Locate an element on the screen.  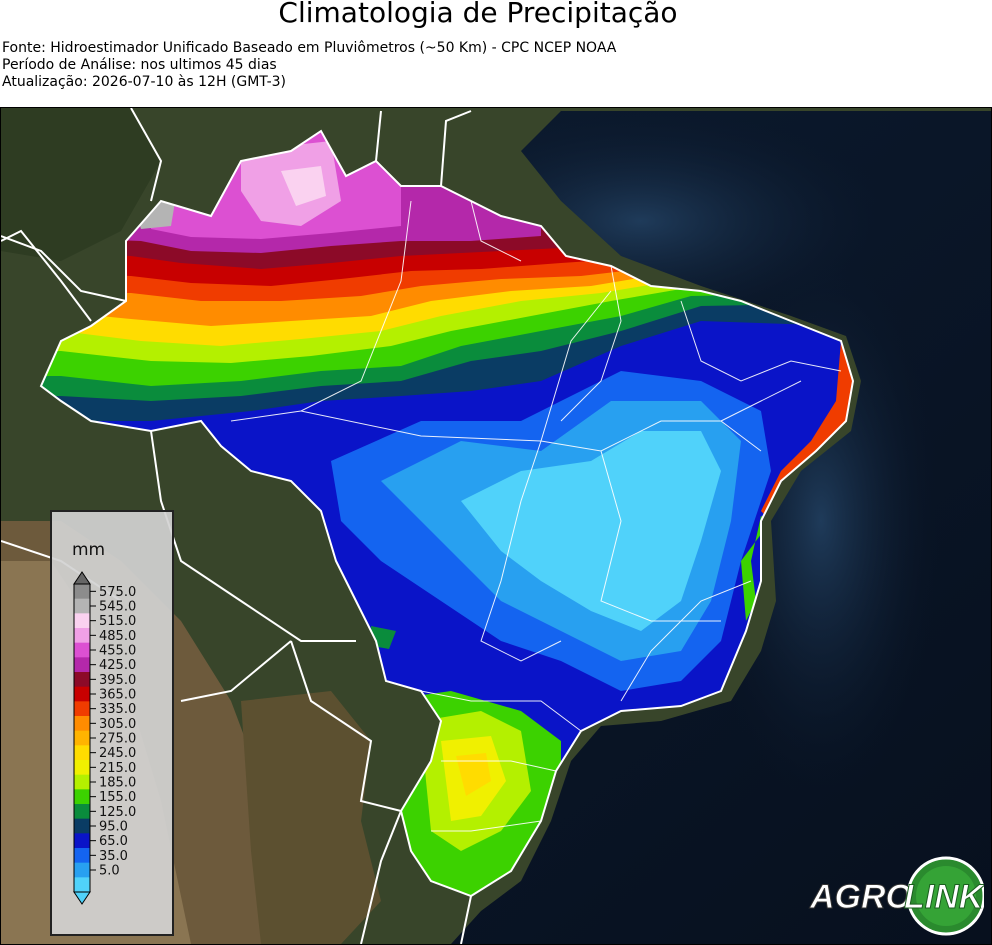
period-line: Período de Análise: nos ultimos 45 dias is located at coordinates (139, 65).